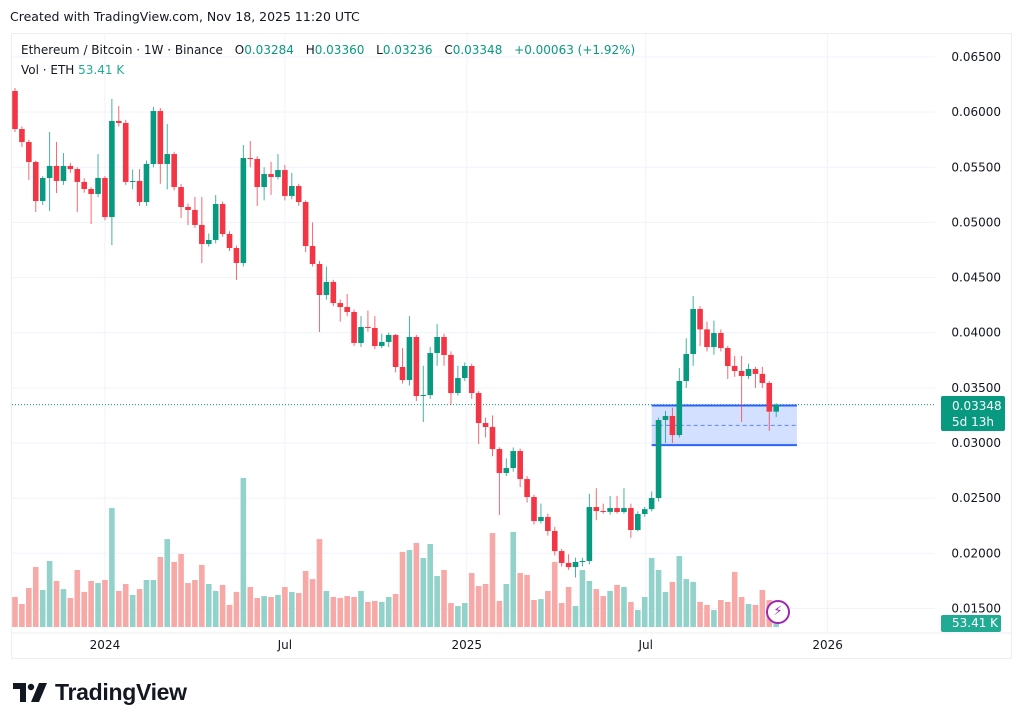  Describe the element at coordinates (48, 70) in the screenshot. I see `volume-title: Vol · ETH` at that location.